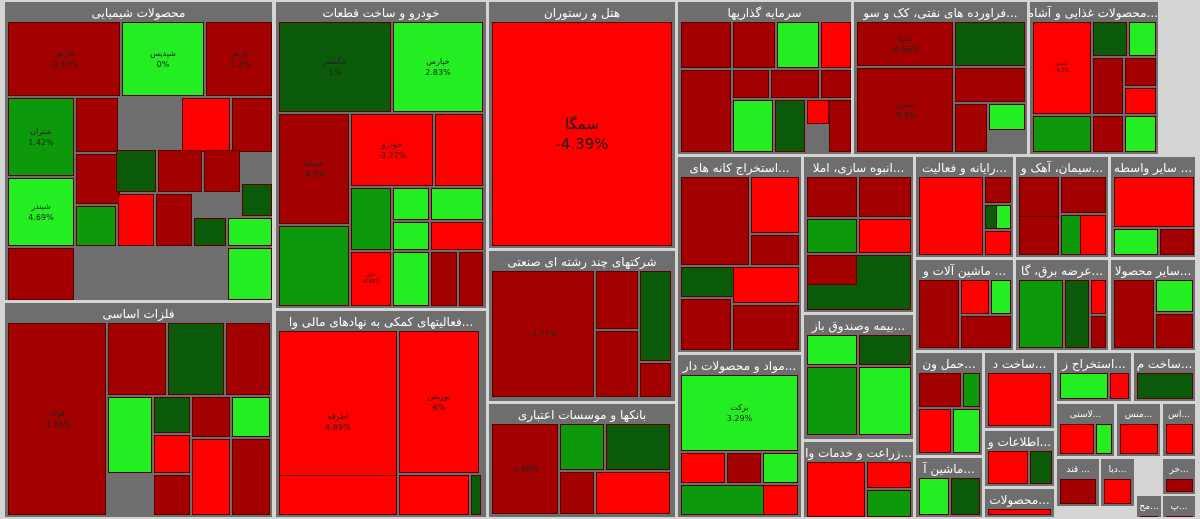  I want to click on sector-panel: ...اس, so click(1179, 430).